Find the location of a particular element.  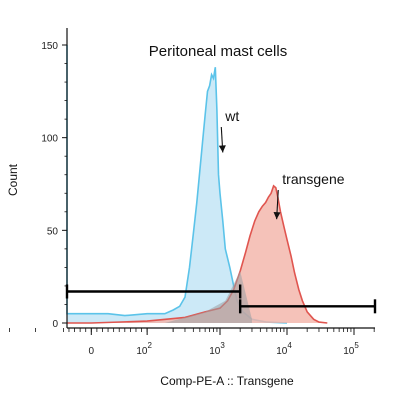

overlap-shade is located at coordinates (208, 297).